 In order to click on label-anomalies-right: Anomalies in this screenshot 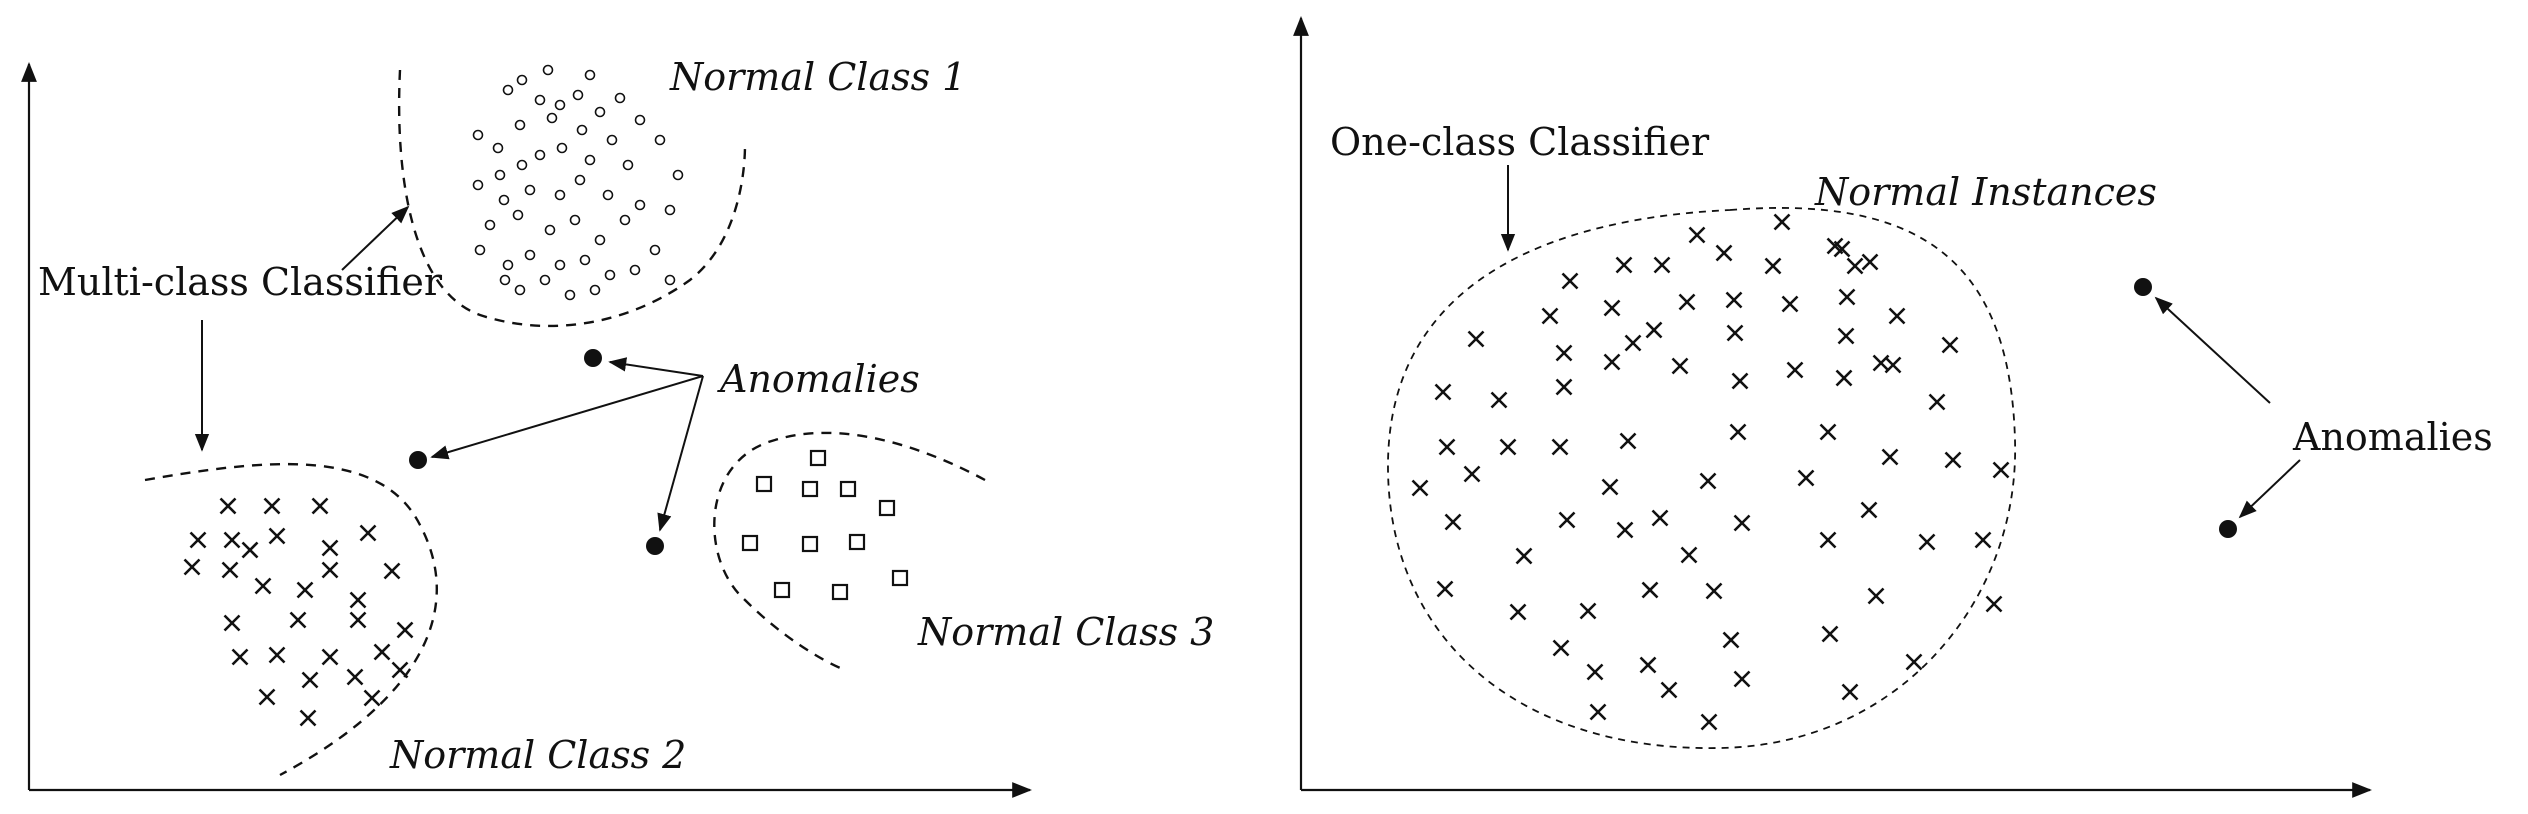, I will do `click(2392, 437)`.